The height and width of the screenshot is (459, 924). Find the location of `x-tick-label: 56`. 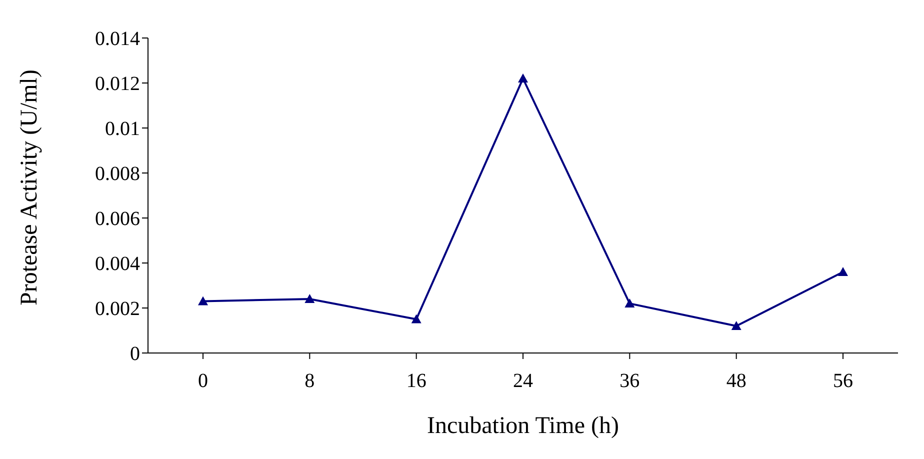

x-tick-label: 56 is located at coordinates (843, 381).